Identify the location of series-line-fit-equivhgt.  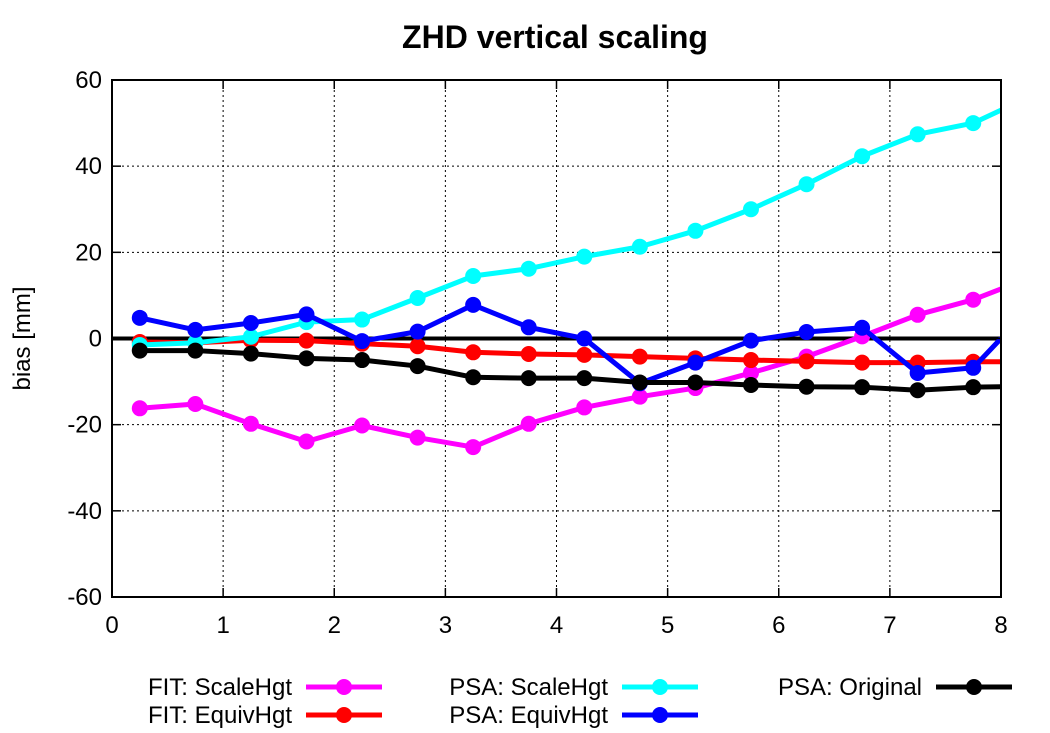
(570, 351).